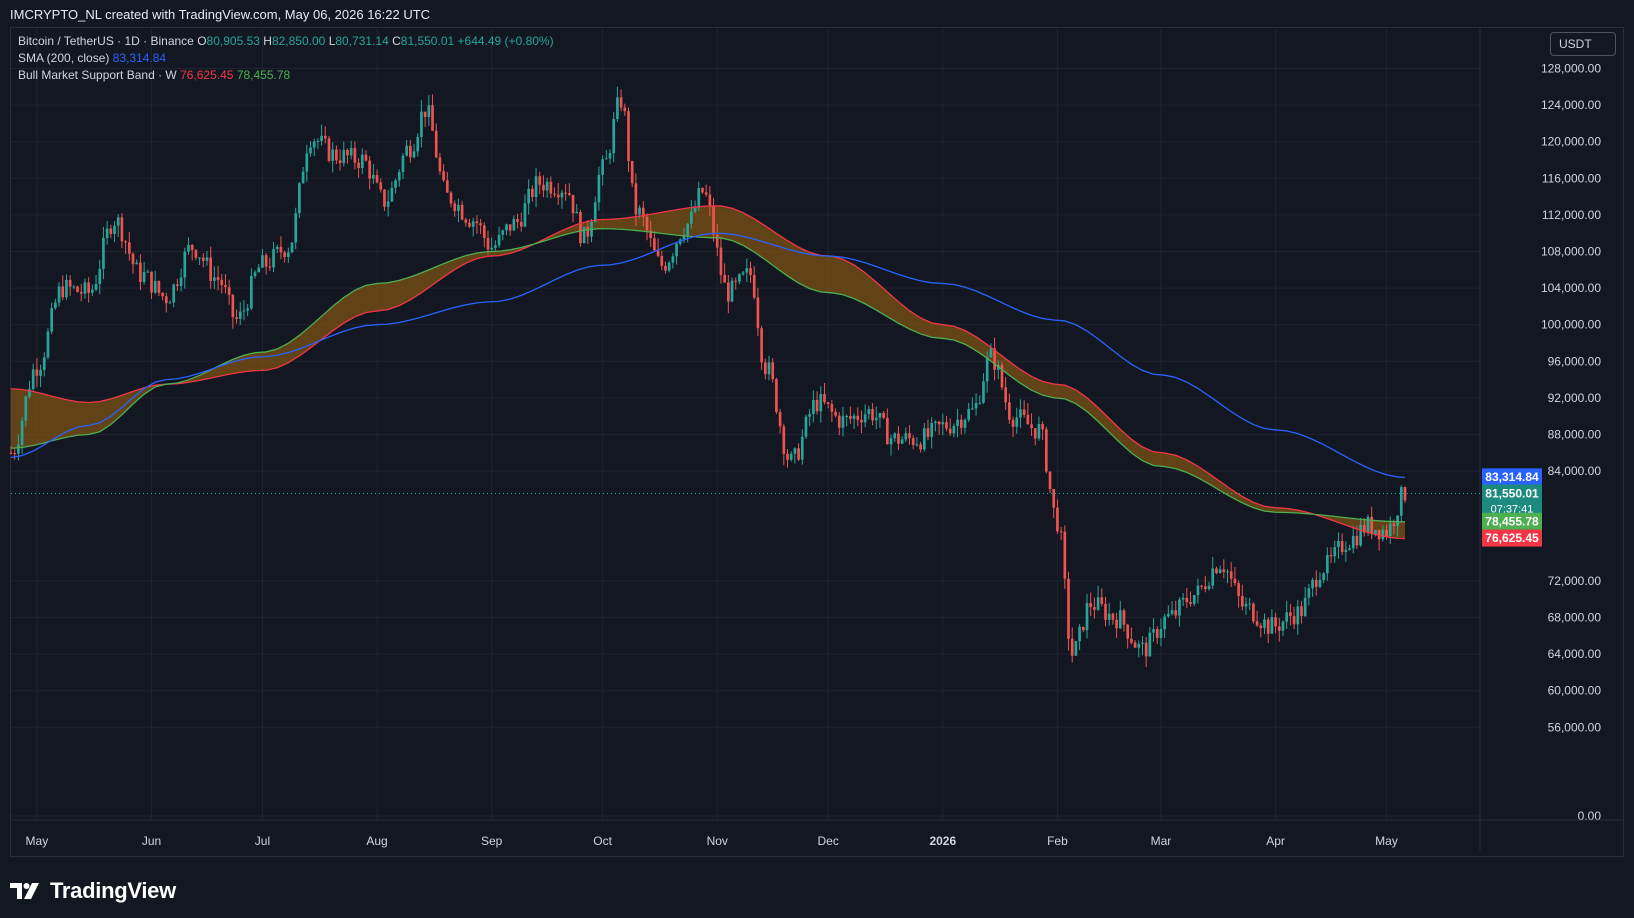 This screenshot has width=1634, height=918. What do you see at coordinates (106, 41) in the screenshot?
I see `legend-symbol: Bitcoin / TetherUS · 1D · Binance` at bounding box center [106, 41].